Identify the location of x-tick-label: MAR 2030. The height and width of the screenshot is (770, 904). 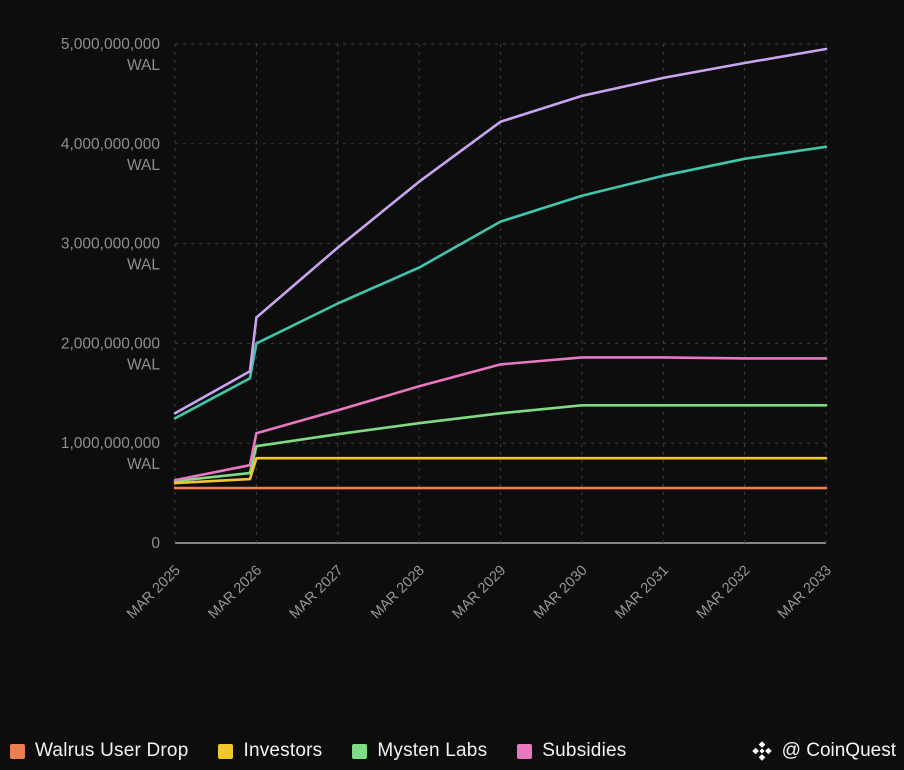
(561, 593).